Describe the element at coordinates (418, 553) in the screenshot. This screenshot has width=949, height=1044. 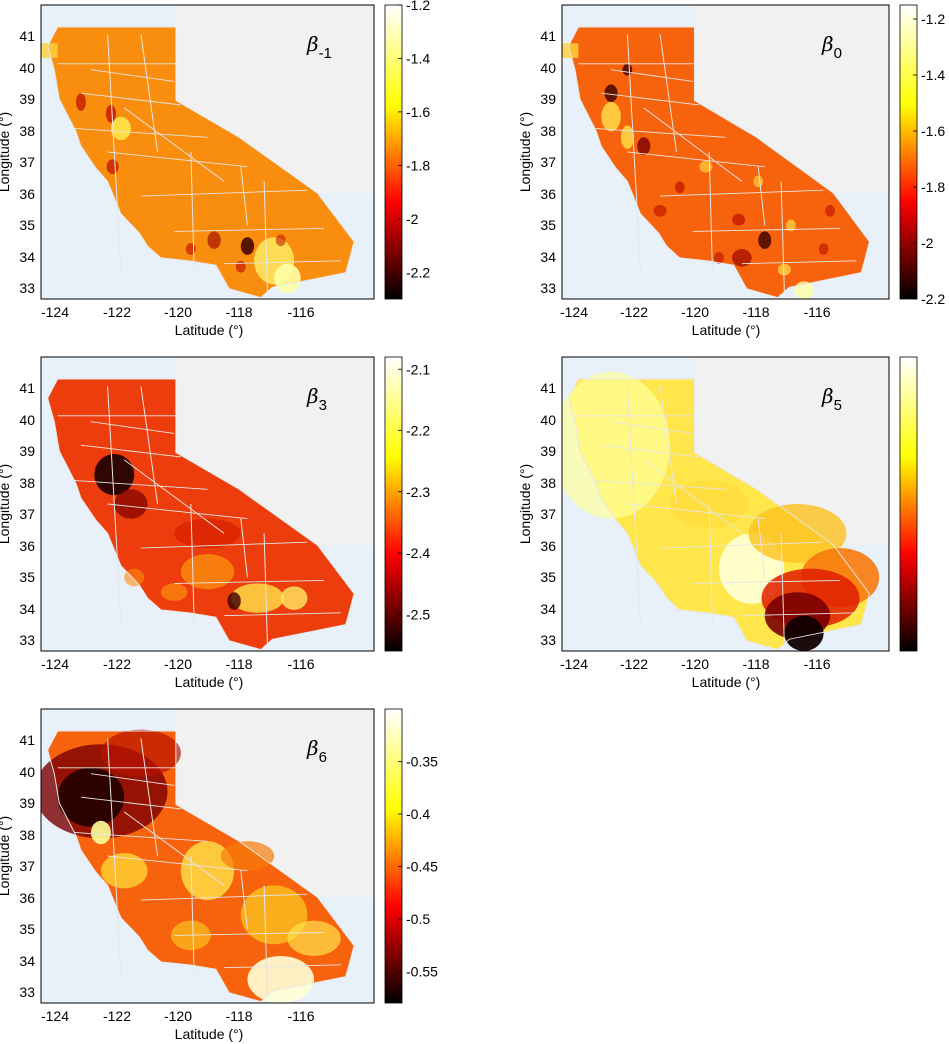
I see `colorbar-tick-label: -2.4` at that location.